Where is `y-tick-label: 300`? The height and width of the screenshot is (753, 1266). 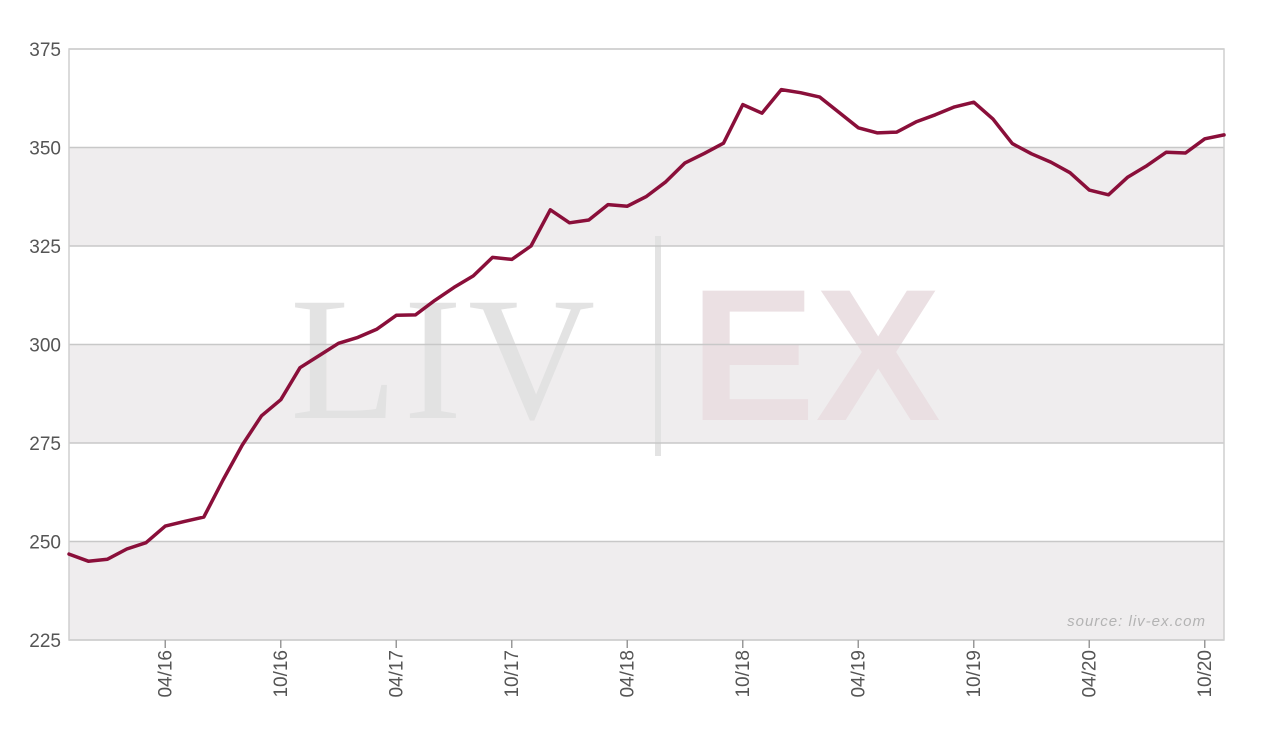
y-tick-label: 300 is located at coordinates (45, 346).